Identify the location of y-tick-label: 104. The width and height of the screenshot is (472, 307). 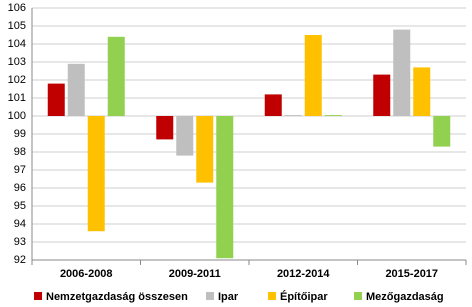
(17, 44).